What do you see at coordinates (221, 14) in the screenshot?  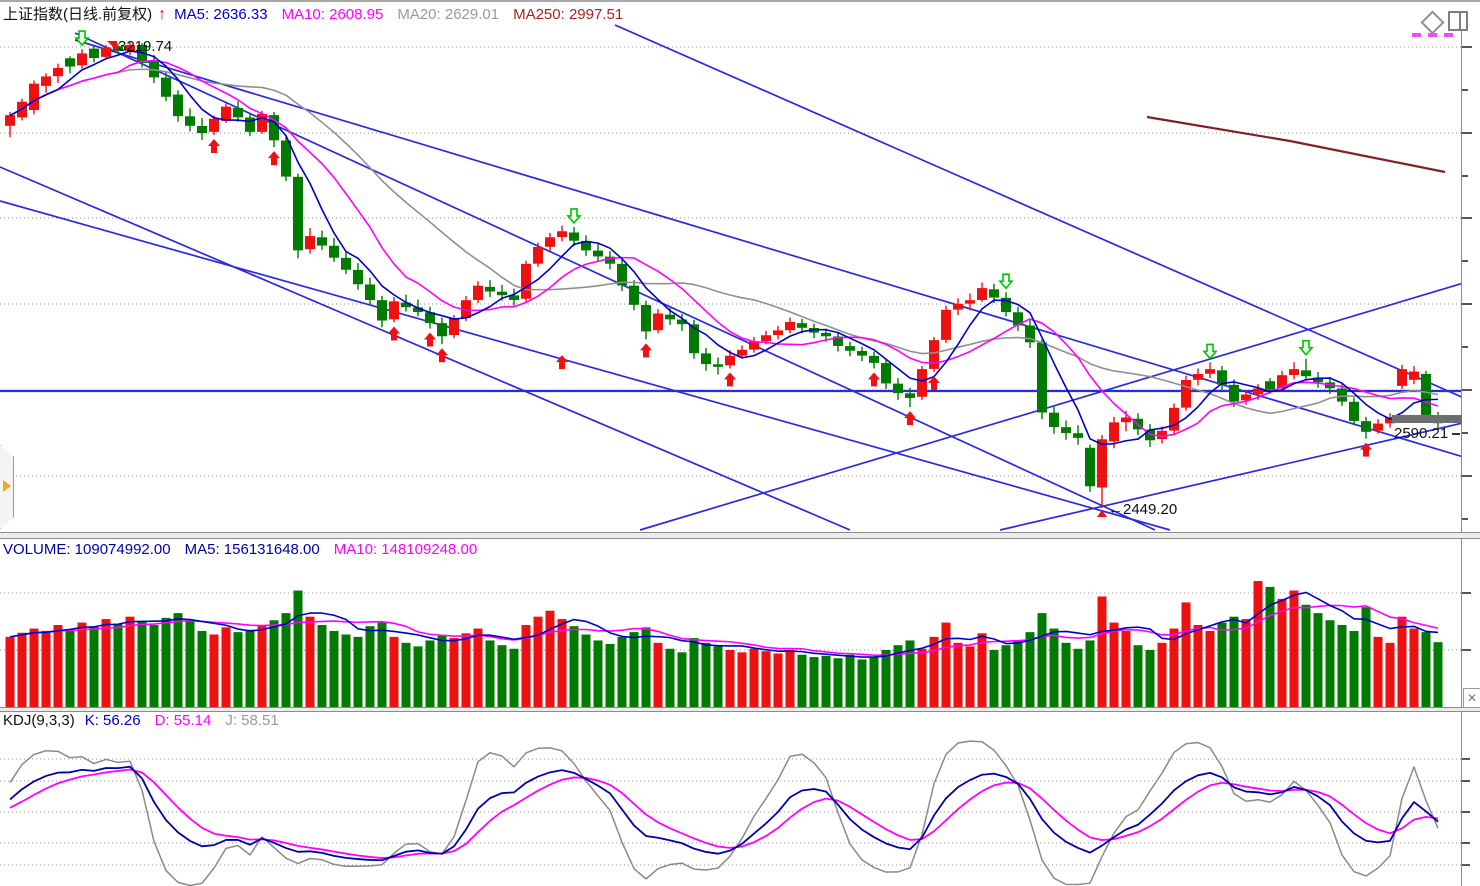 I see `indicator-value: MA5: 2636.33` at bounding box center [221, 14].